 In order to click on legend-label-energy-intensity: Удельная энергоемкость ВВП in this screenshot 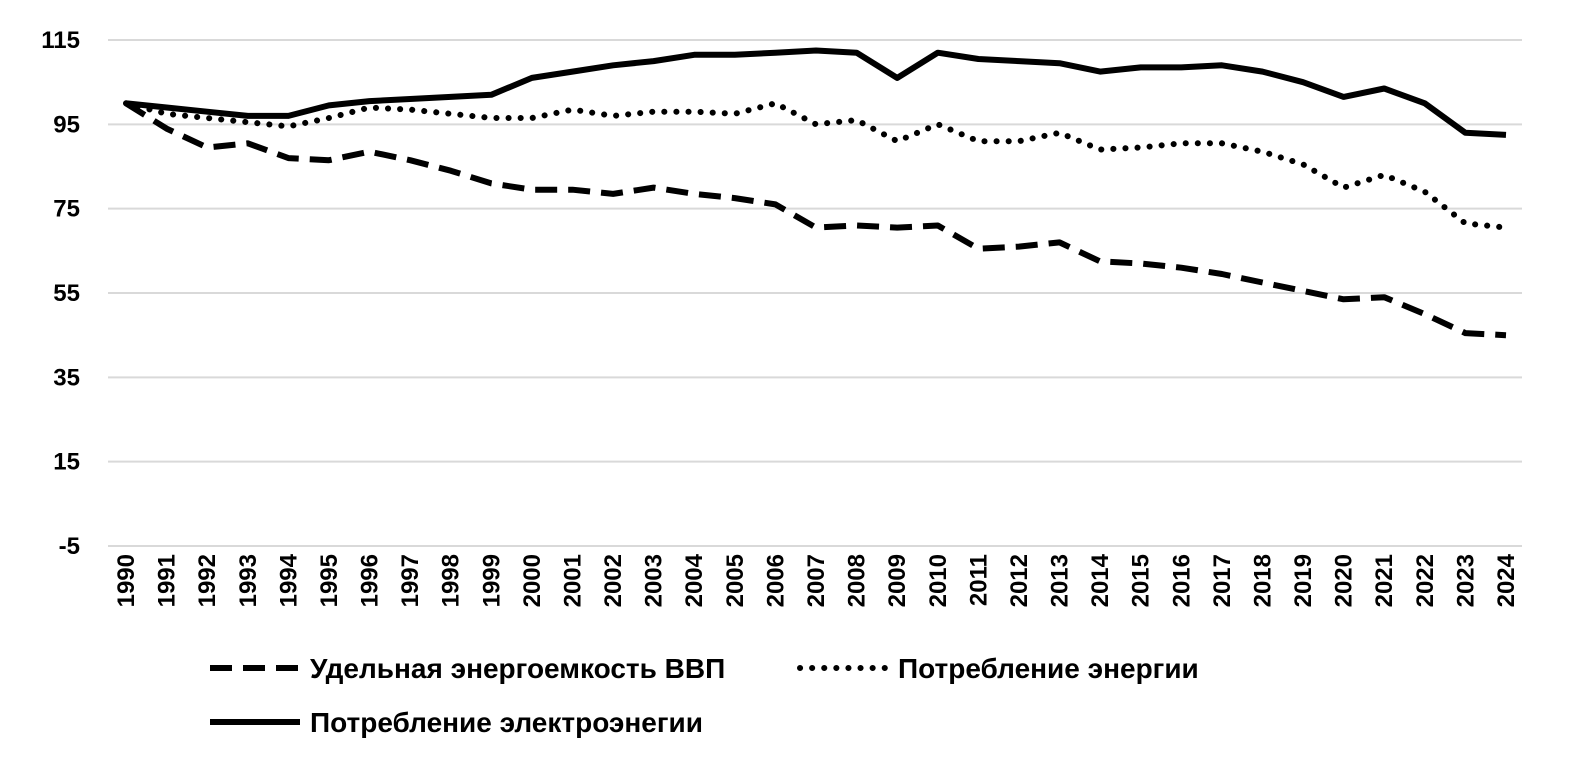, I will do `click(517, 668)`.